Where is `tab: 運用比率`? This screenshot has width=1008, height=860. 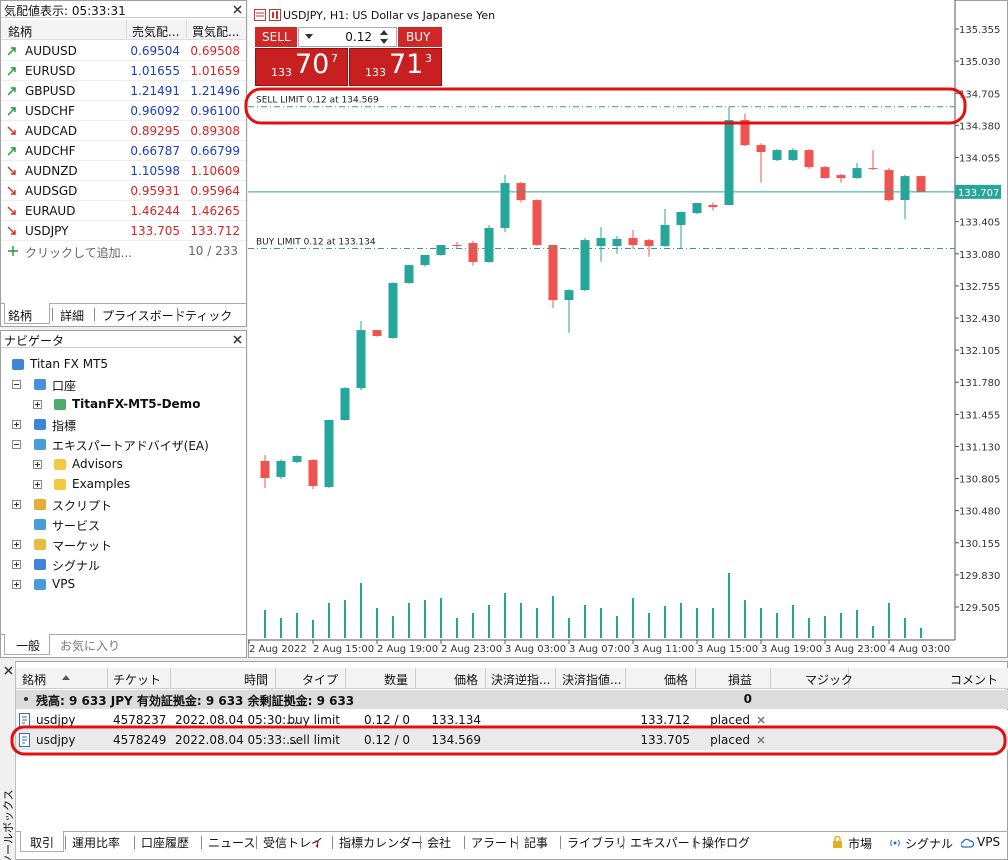
tab: 運用比率 is located at coordinates (96, 843).